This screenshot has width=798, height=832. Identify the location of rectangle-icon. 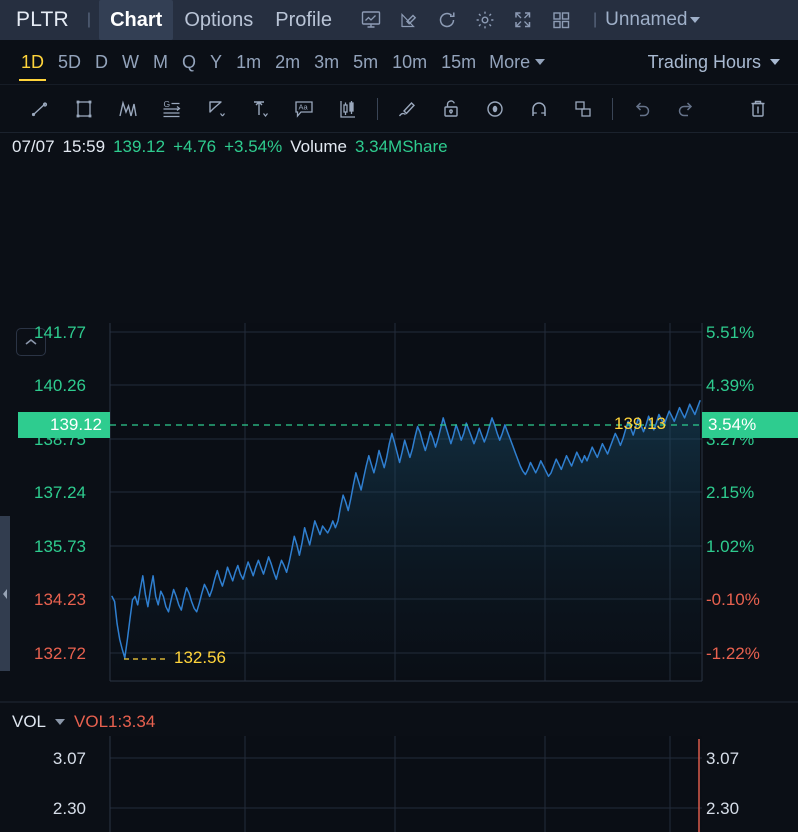
(84, 109).